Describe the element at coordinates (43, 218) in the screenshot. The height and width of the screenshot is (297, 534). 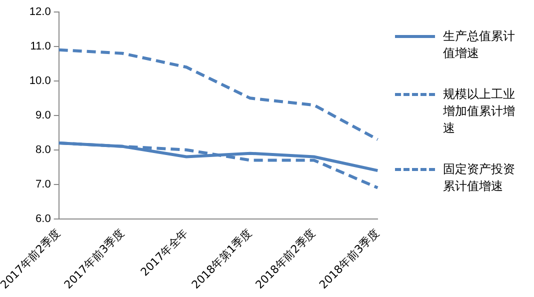
I see `y-tick-label: 6.0` at that location.